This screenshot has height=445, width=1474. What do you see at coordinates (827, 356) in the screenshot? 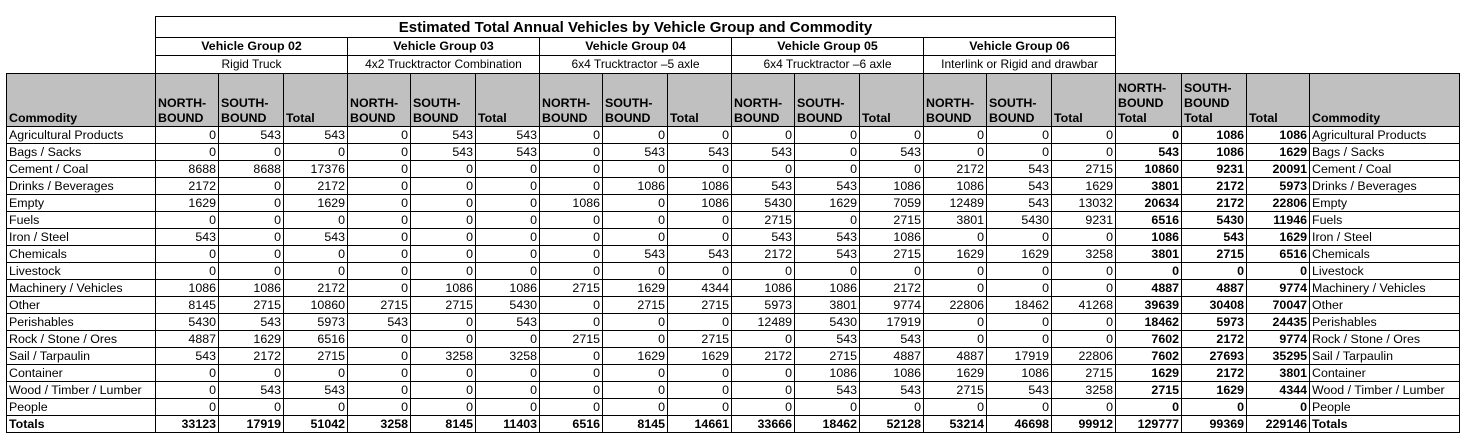
I see `value-cell: 2715` at bounding box center [827, 356].